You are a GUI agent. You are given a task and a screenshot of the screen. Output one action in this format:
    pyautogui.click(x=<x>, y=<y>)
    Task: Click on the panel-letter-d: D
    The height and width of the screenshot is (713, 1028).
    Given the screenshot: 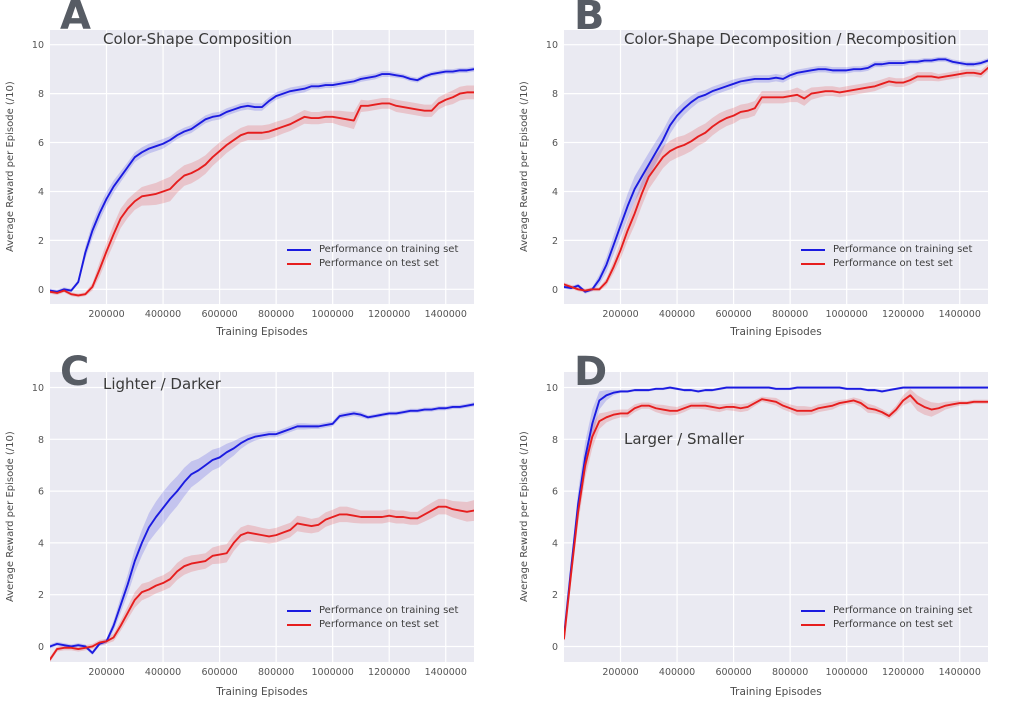 What is the action you would take?
    pyautogui.click(x=591, y=372)
    